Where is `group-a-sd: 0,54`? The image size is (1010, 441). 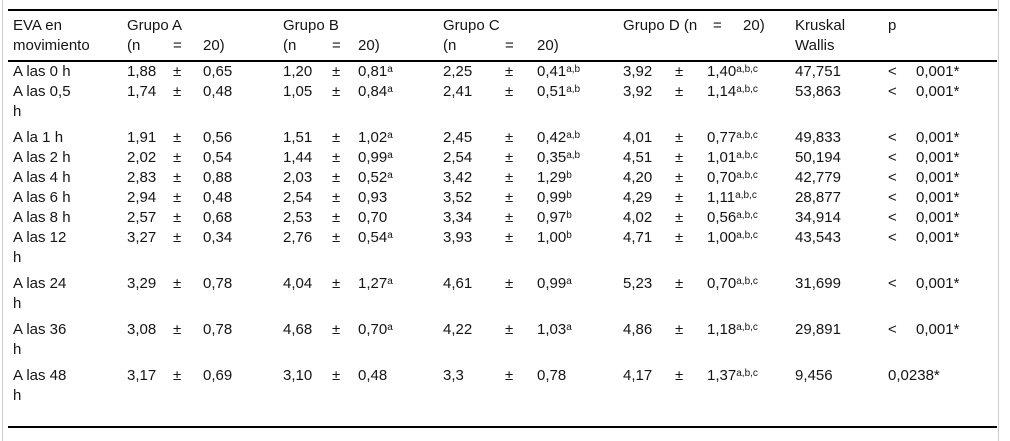 group-a-sd: 0,54 is located at coordinates (243, 158).